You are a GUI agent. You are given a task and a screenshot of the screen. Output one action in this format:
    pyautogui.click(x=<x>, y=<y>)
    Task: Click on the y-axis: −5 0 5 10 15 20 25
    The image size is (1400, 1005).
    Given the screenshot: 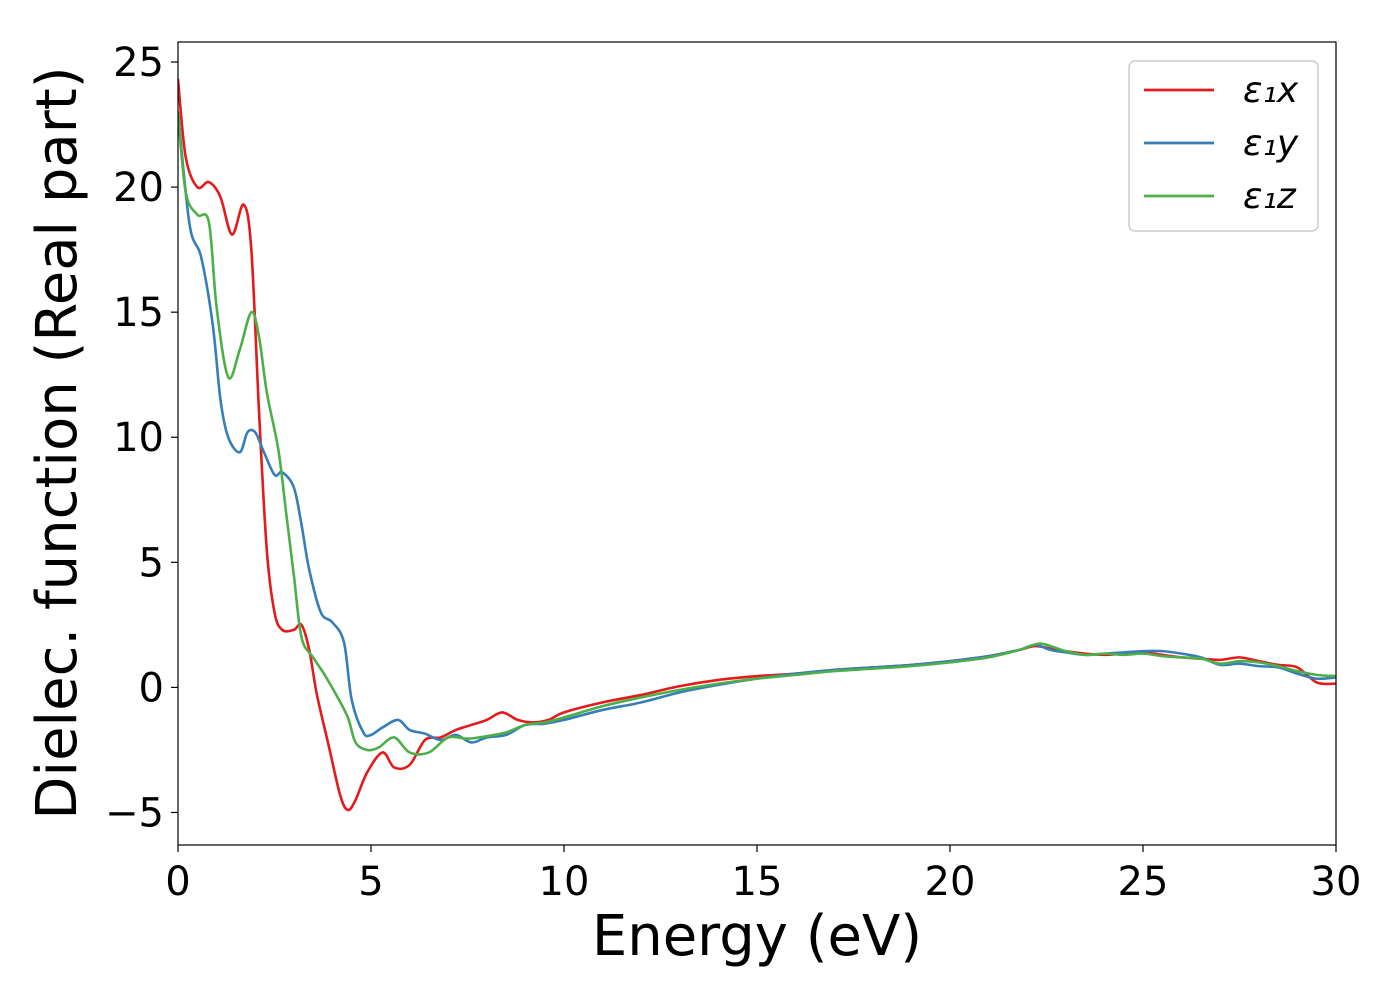 What is the action you would take?
    pyautogui.click(x=141, y=438)
    